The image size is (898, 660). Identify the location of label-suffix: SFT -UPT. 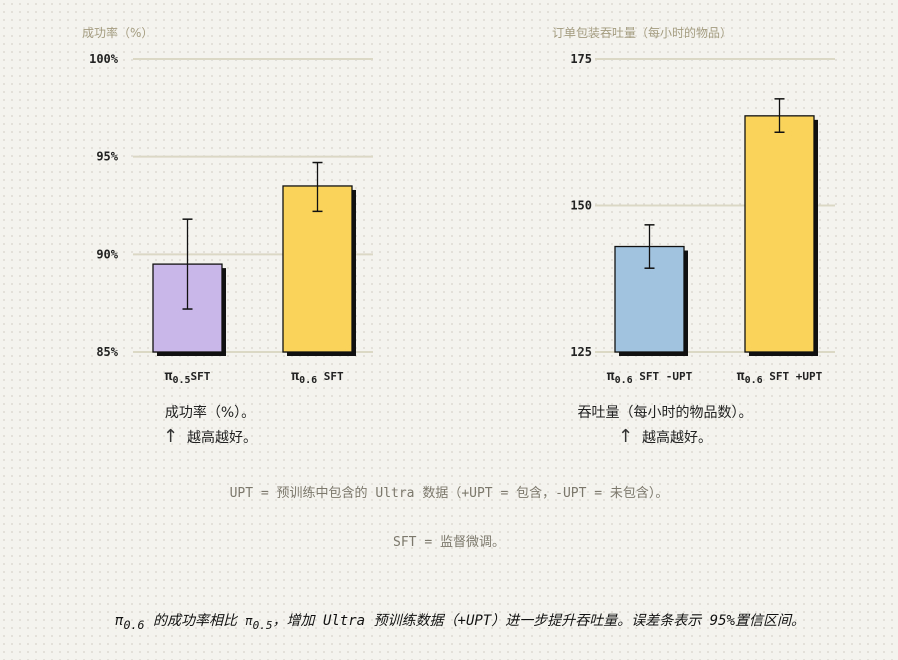
(662, 376).